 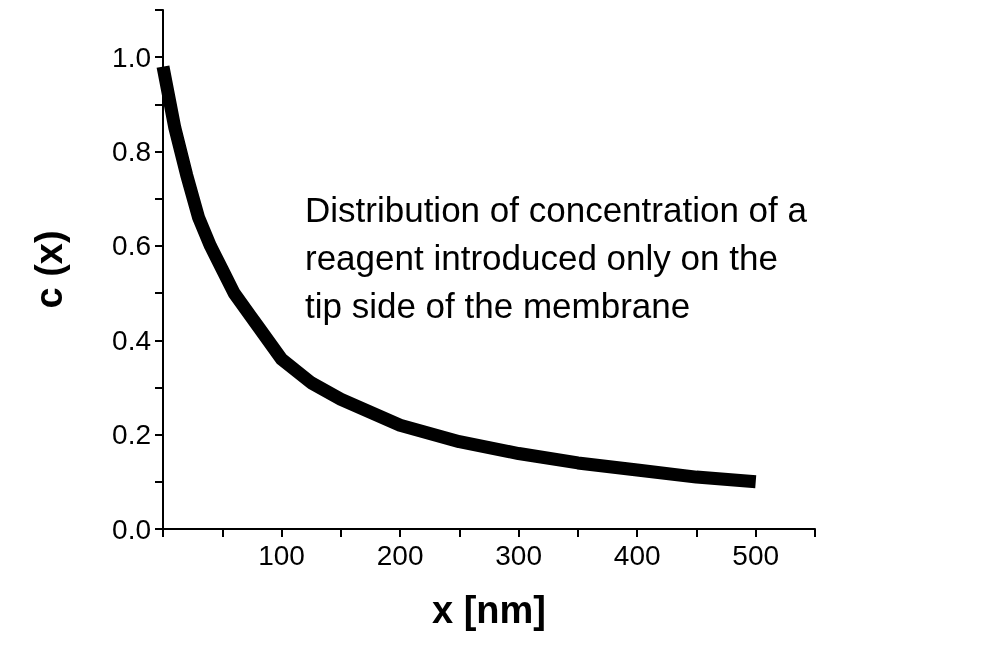 I want to click on x-tick-label: 200, so click(x=400, y=555).